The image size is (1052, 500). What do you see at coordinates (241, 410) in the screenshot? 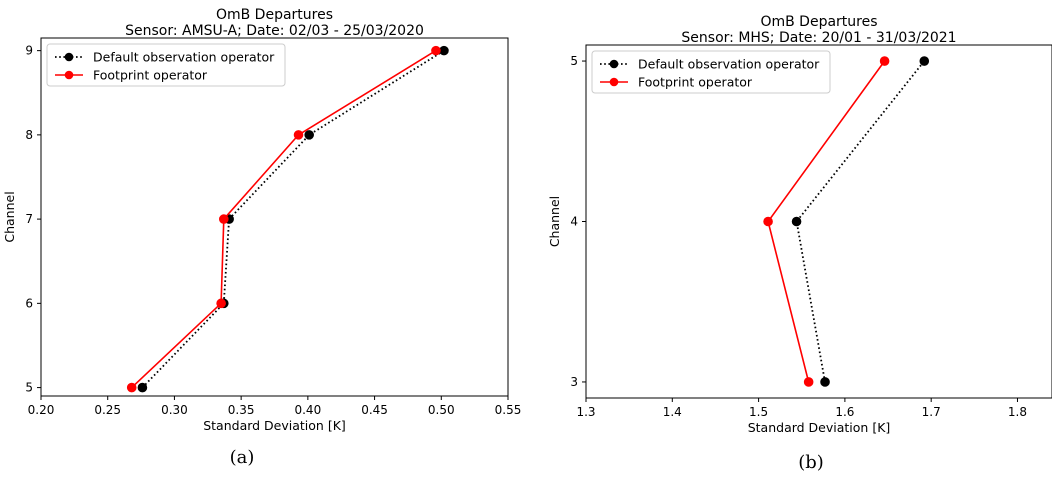
I see `x-tick-label: 0.35` at bounding box center [241, 410].